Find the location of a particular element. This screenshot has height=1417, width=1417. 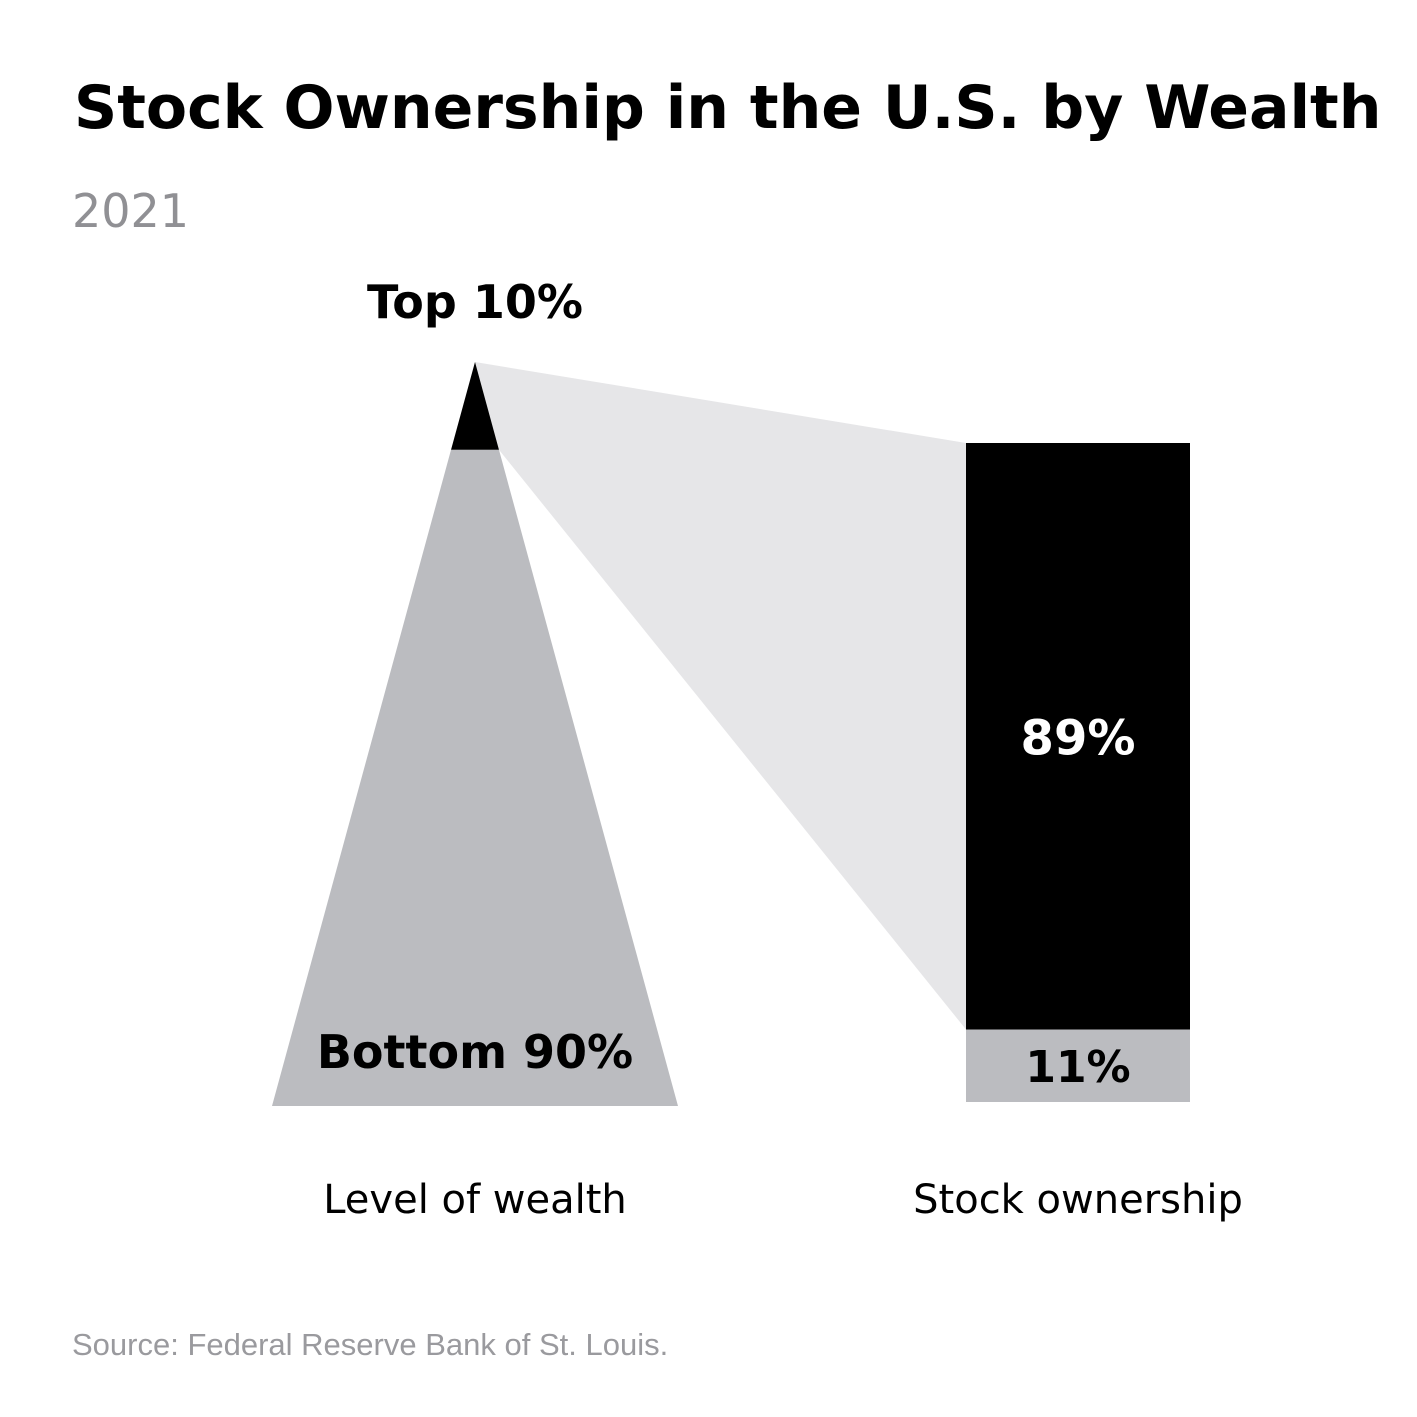

stock-top-value-label: 89% is located at coordinates (1078, 738).